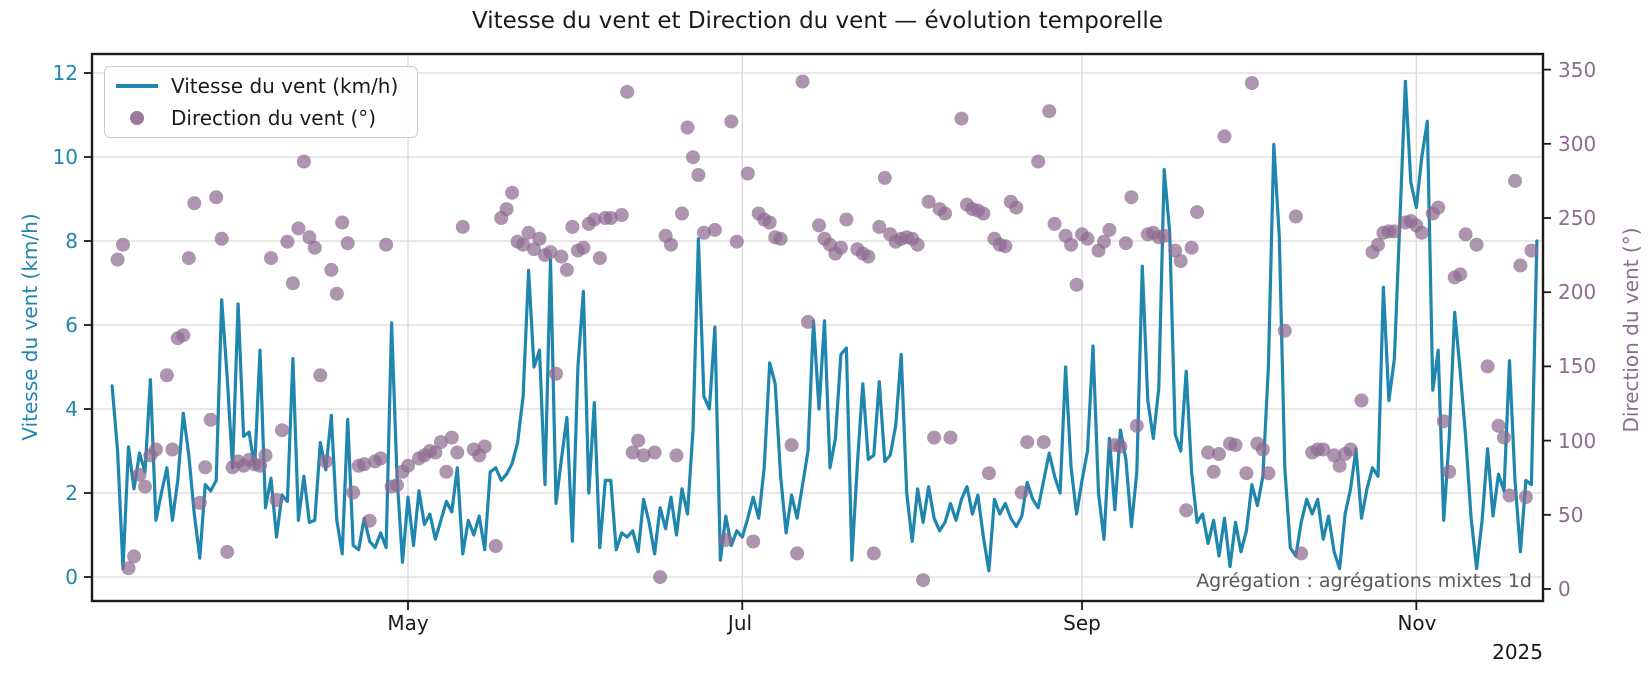 Image resolution: width=1650 pixels, height=688 pixels. What do you see at coordinates (71, 409) in the screenshot?
I see `left-tick-4: 4` at bounding box center [71, 409].